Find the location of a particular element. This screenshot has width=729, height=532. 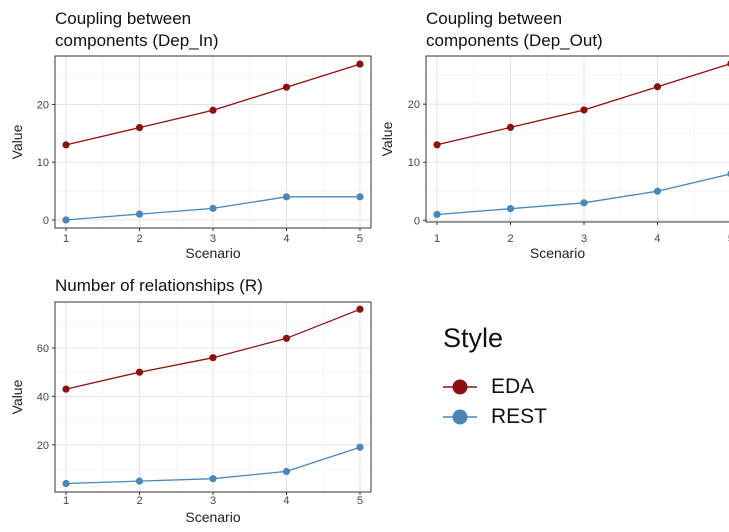

legend: Style EDA REST is located at coordinates (495, 378).